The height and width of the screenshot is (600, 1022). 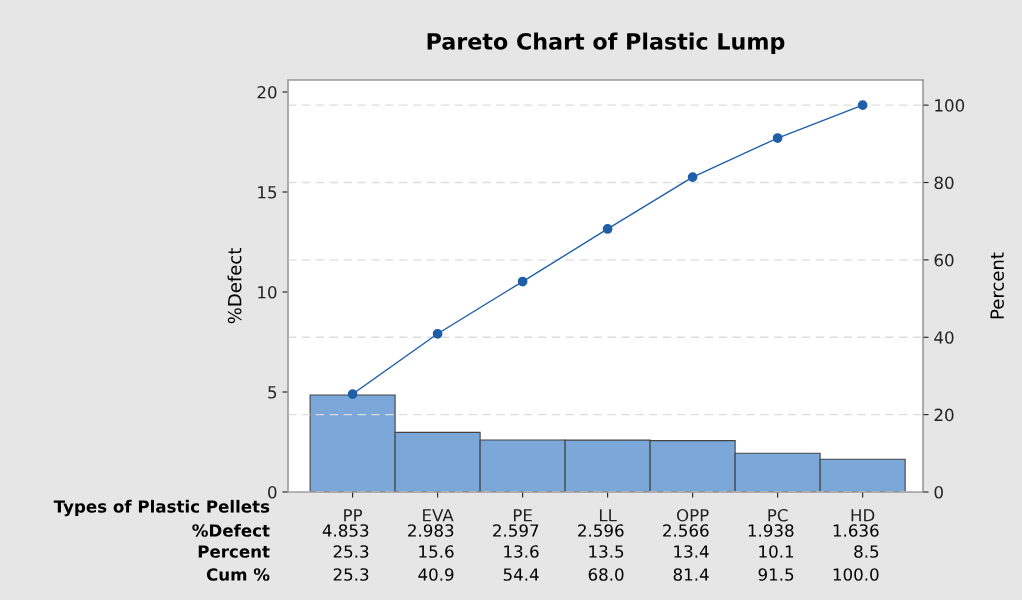 What do you see at coordinates (691, 574) in the screenshot?
I see `text: 81.4` at bounding box center [691, 574].